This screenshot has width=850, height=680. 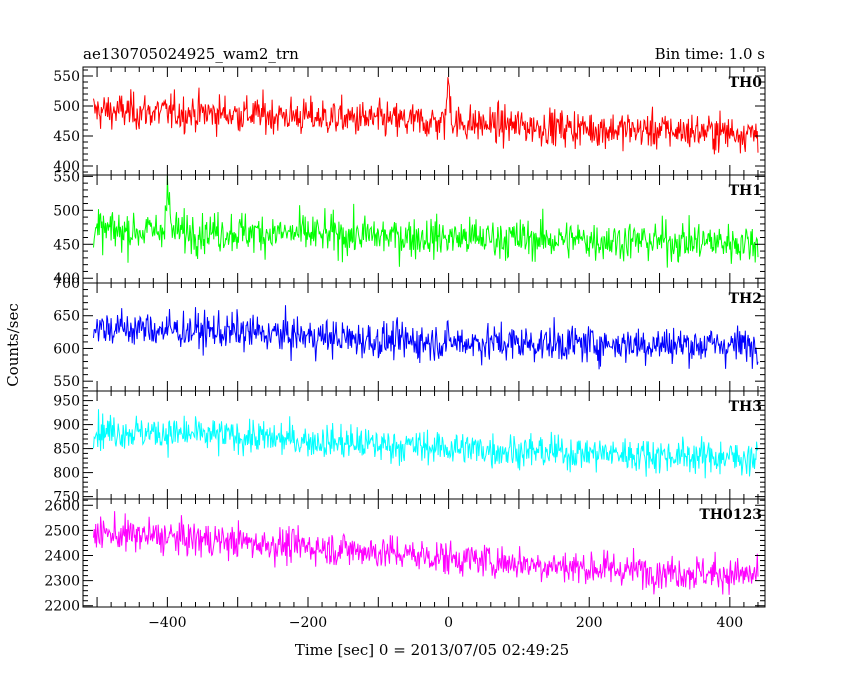 What do you see at coordinates (745, 191) in the screenshot?
I see `panel-label-th1: TH1` at bounding box center [745, 191].